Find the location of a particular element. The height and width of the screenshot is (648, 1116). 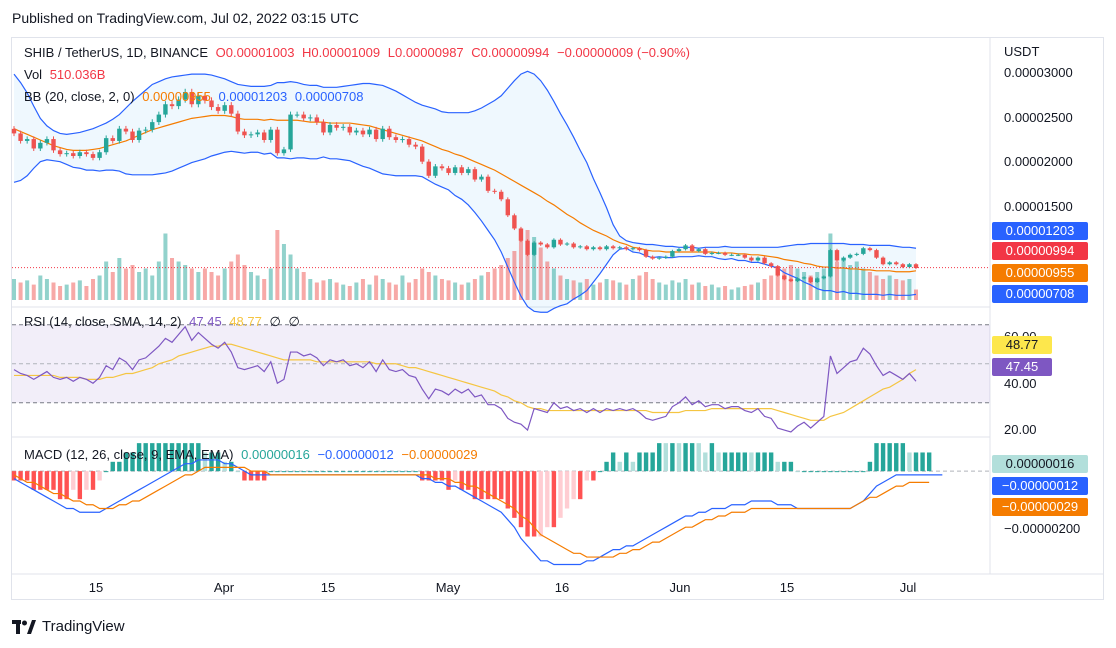

tradingview-brand: TradingView is located at coordinates (68, 626).